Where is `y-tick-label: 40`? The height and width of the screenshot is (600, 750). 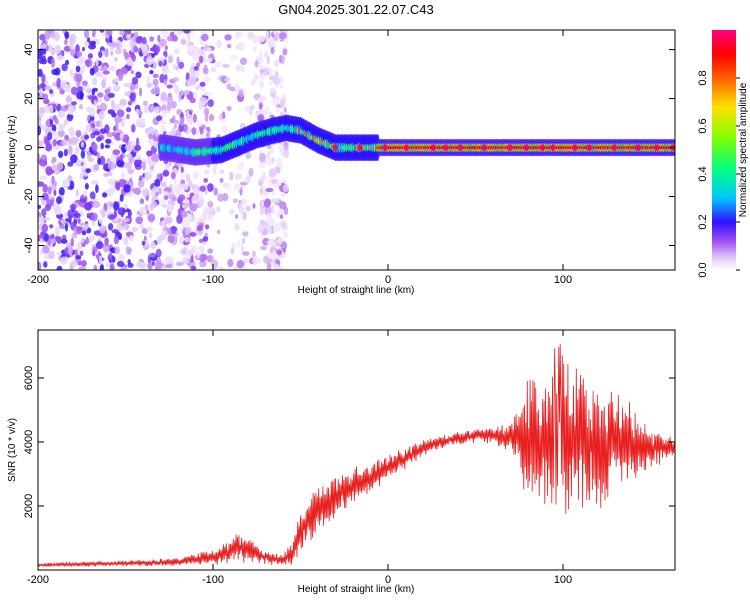
y-tick-label: 40 is located at coordinates (29, 49).